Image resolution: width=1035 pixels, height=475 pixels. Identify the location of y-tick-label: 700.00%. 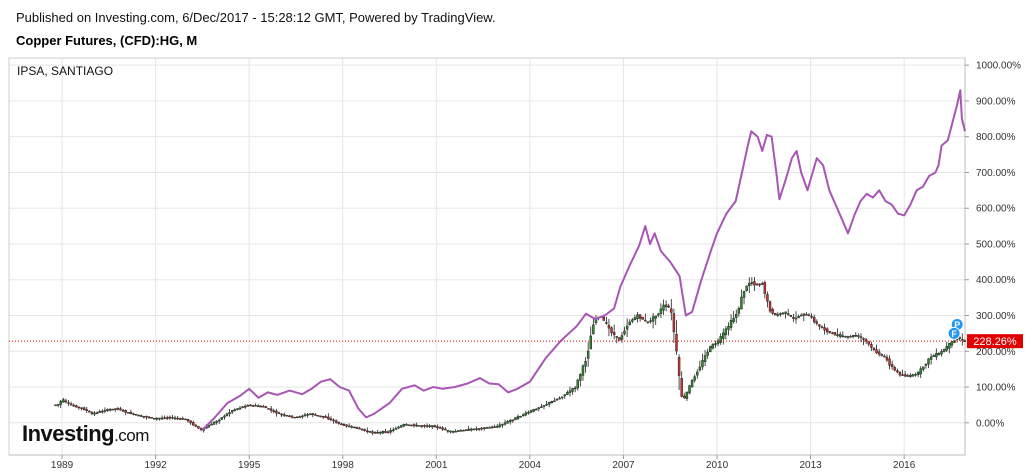
(996, 173).